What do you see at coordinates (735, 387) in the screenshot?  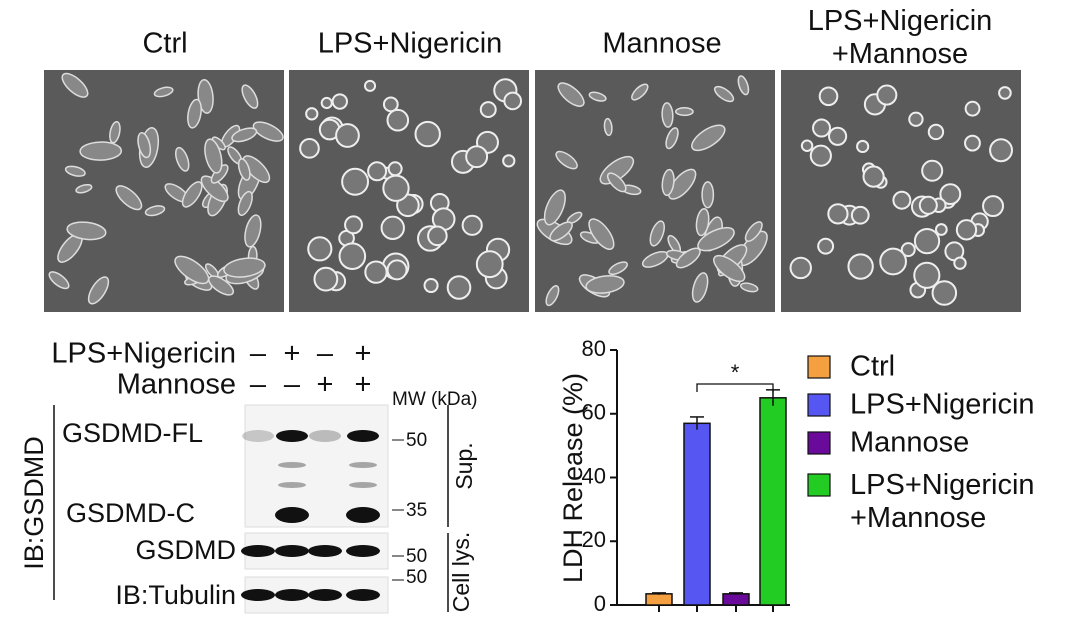 I see `significance-bracket` at bounding box center [735, 387].